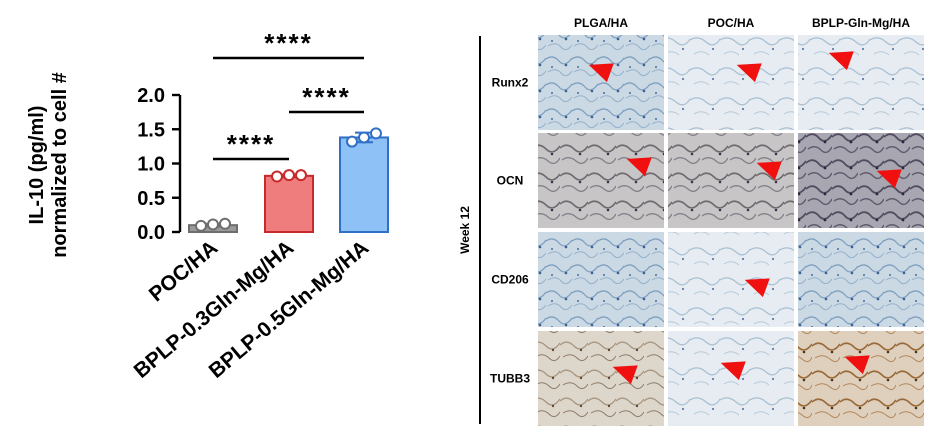  I want to click on bars, so click(288, 180).